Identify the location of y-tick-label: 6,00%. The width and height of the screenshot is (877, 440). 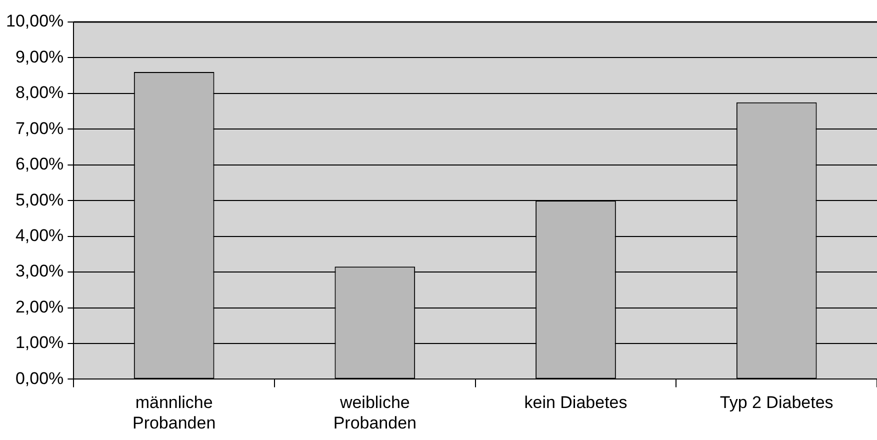
(39, 164).